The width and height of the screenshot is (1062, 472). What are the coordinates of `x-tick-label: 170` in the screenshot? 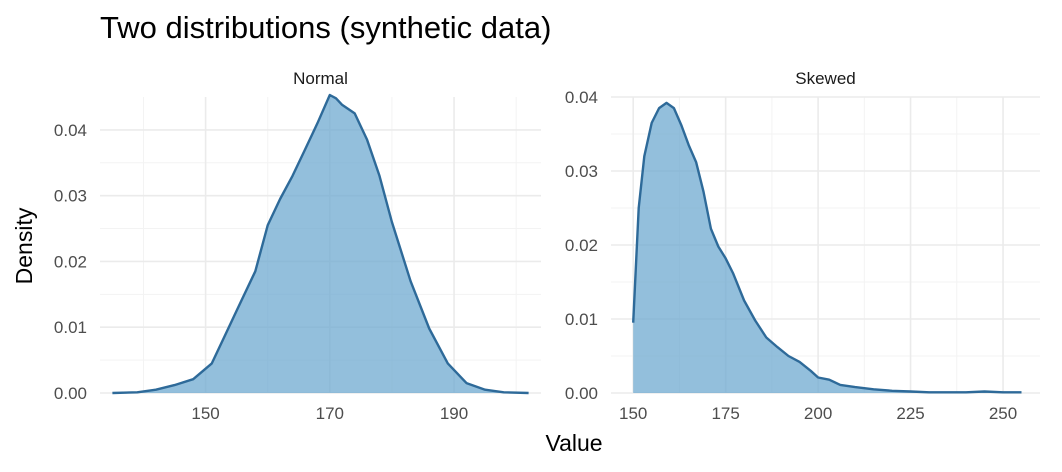 It's located at (330, 413).